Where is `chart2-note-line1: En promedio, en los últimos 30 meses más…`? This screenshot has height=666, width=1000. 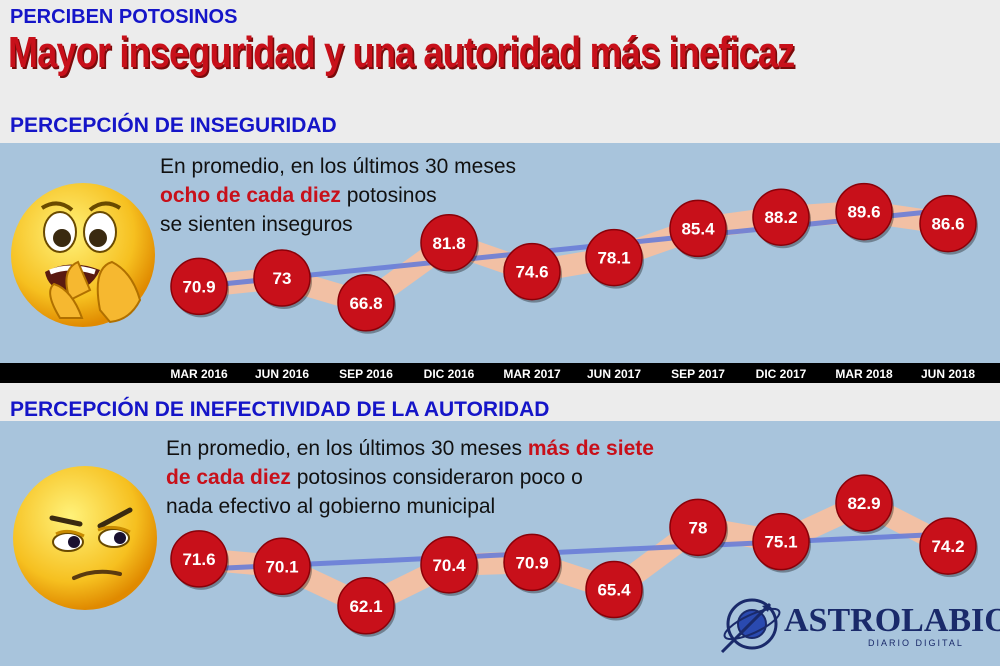 chart2-note-line1: En promedio, en los últimos 30 meses más… is located at coordinates (410, 448).